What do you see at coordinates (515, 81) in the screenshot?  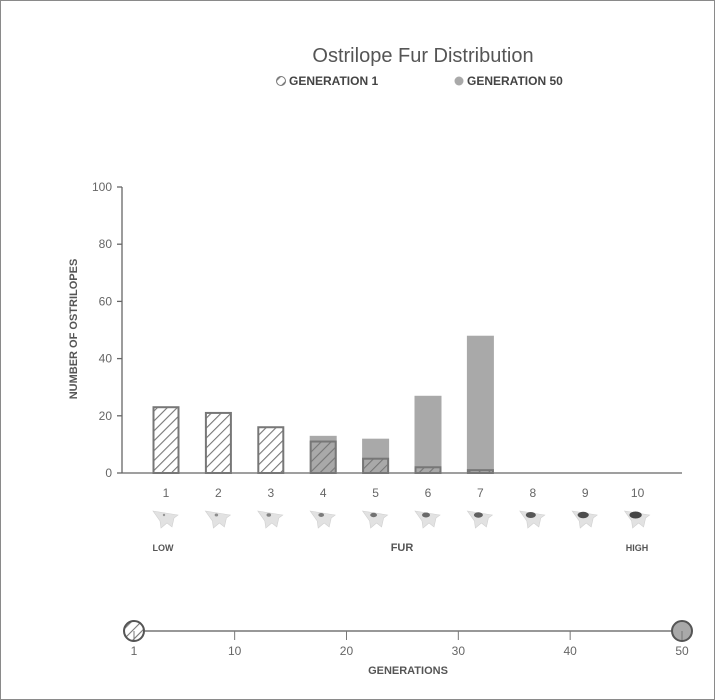 I see `legend-generation-50: GENERATION 50` at bounding box center [515, 81].